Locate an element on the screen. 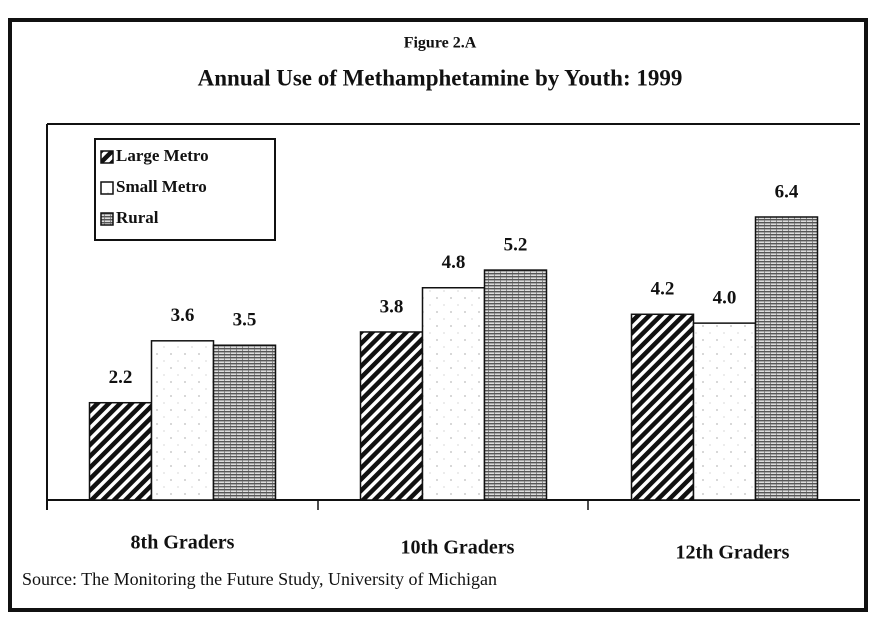  legend-label: Small Metro is located at coordinates (161, 186).